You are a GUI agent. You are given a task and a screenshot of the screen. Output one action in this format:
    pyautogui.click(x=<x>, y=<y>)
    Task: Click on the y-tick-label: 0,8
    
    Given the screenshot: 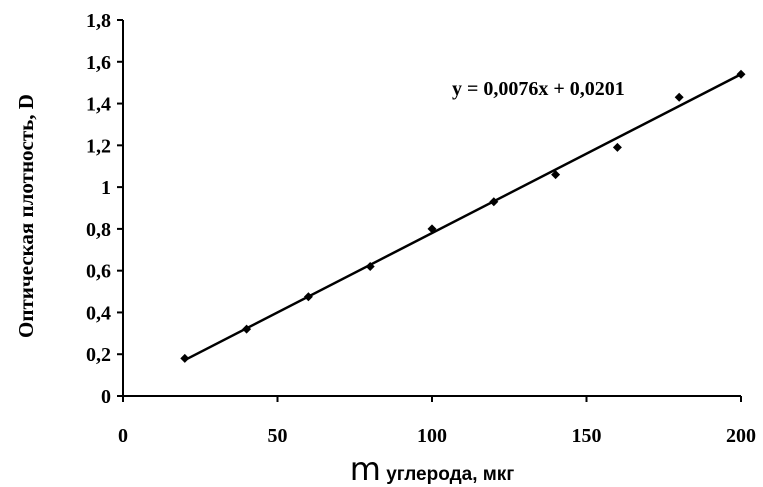 What is the action you would take?
    pyautogui.click(x=98, y=230)
    